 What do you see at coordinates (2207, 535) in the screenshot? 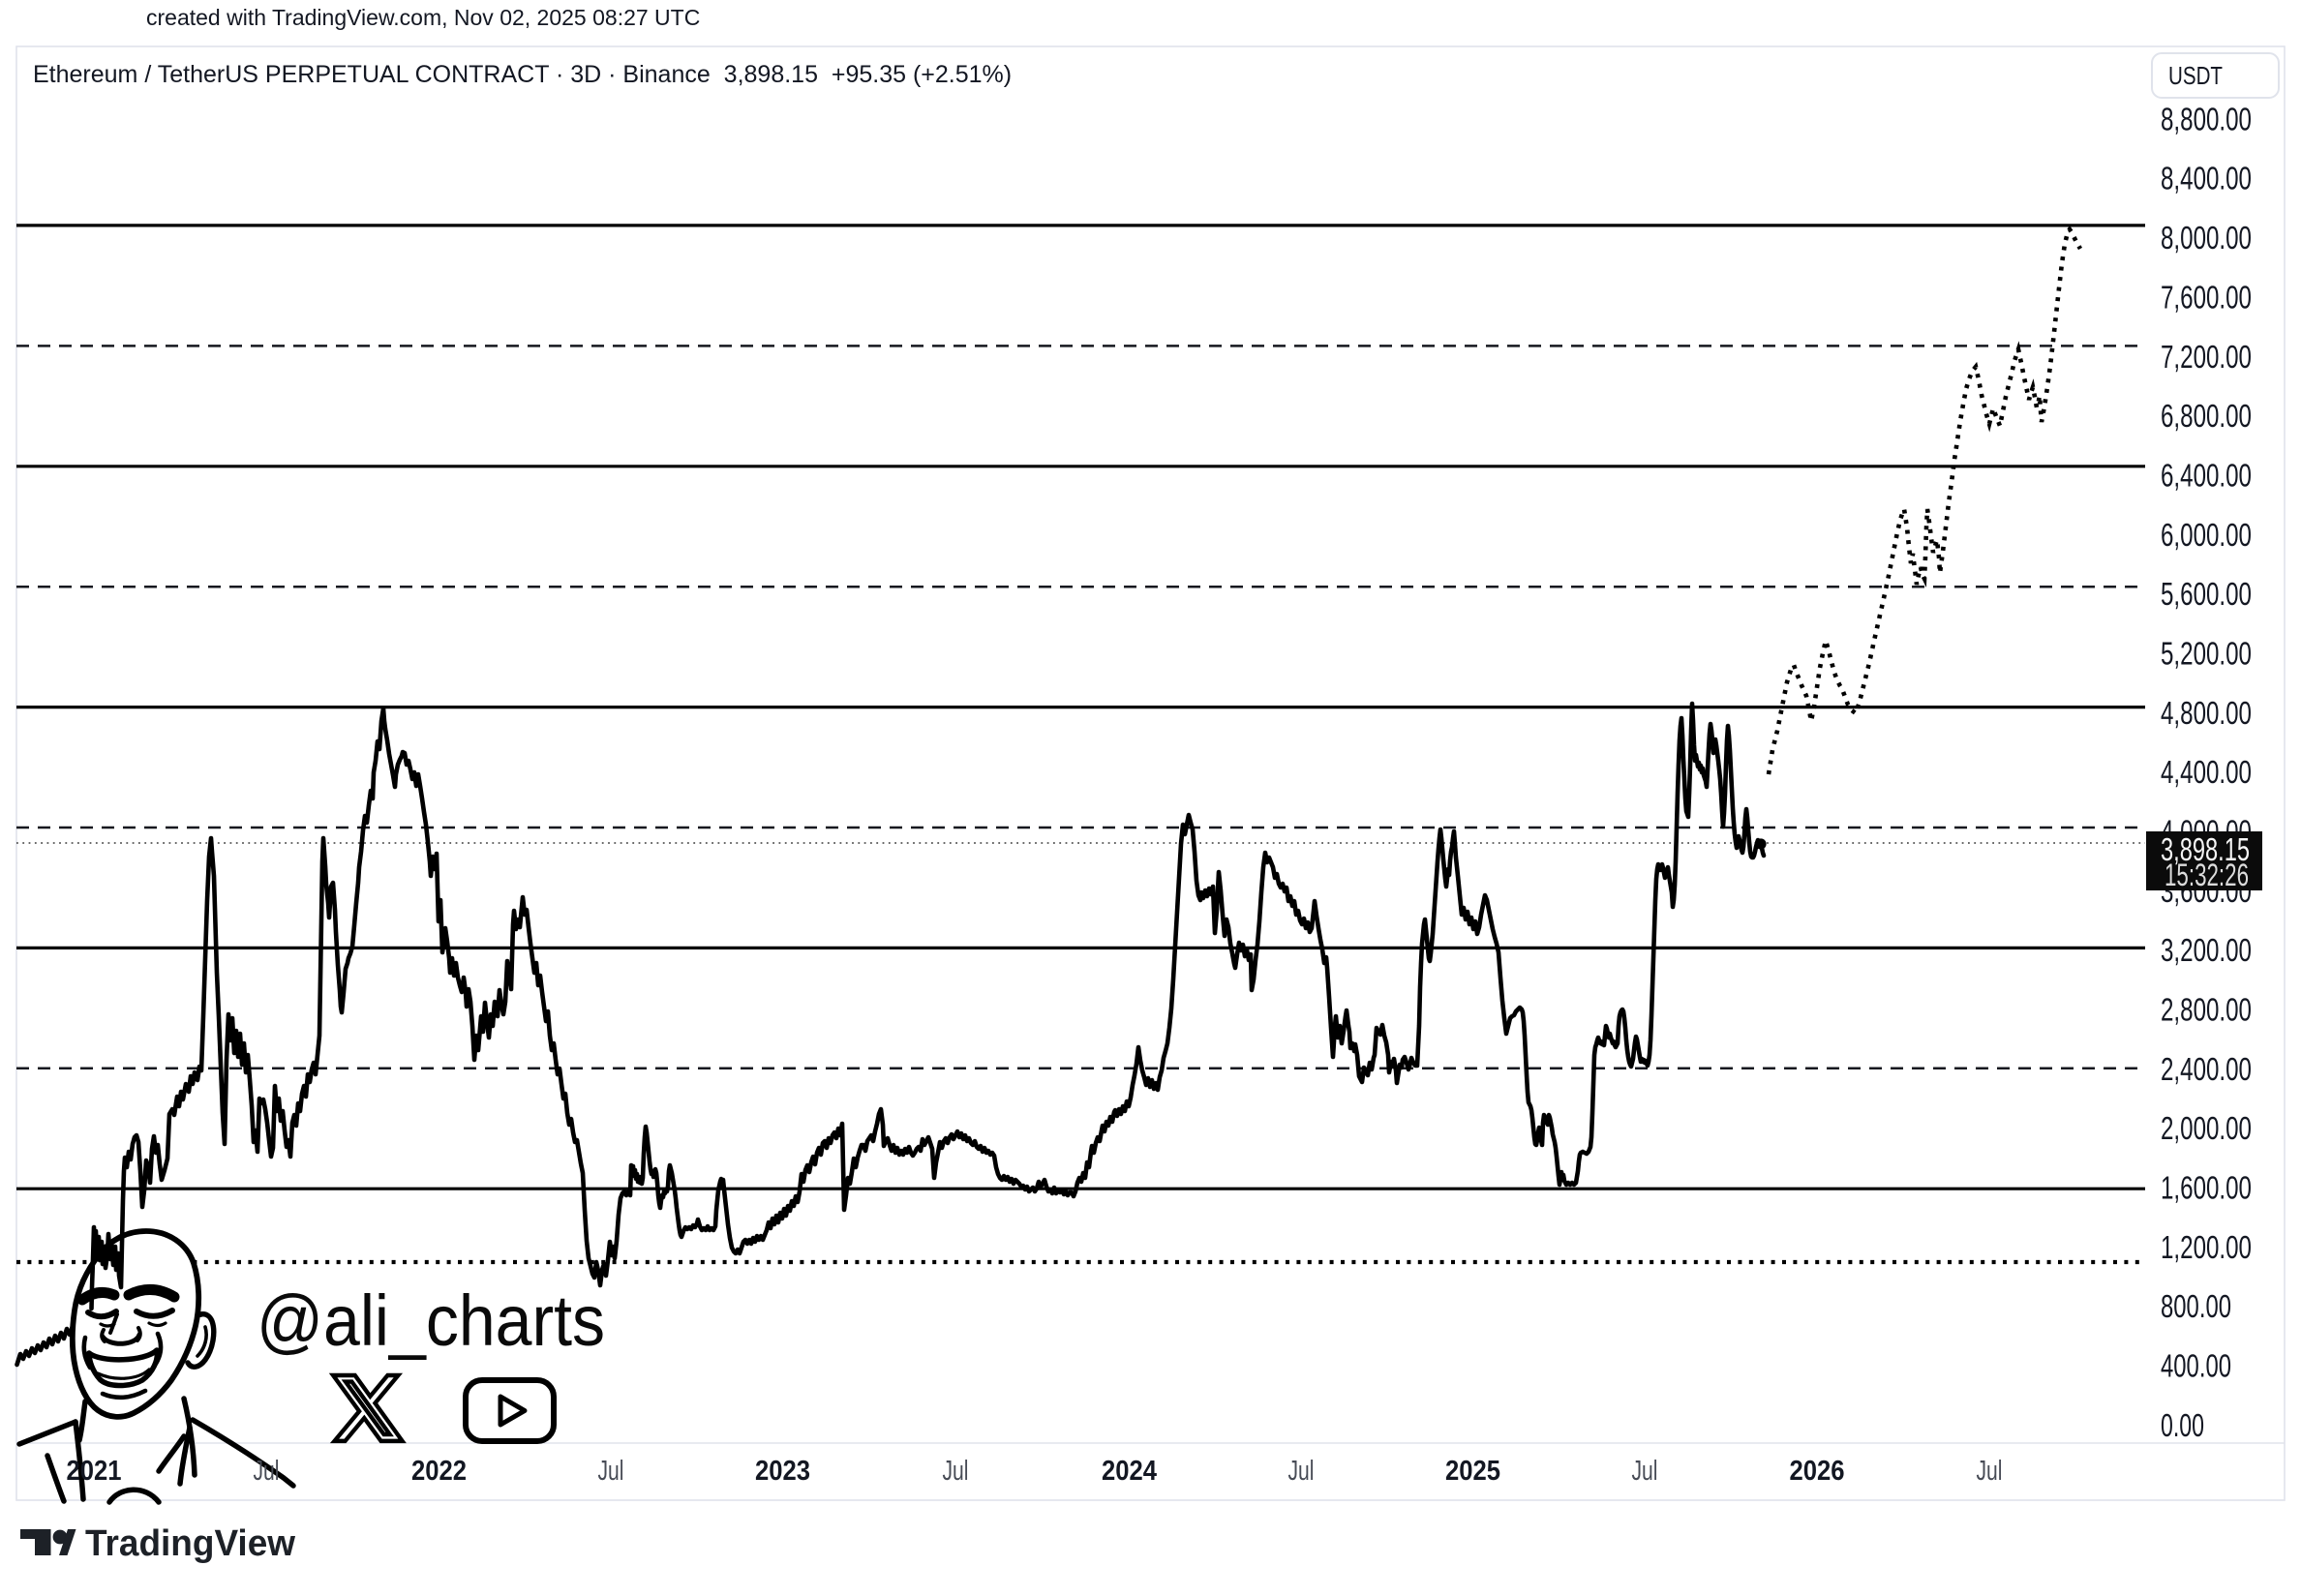
I see `svg-text: 6,000.00` at bounding box center [2207, 535].